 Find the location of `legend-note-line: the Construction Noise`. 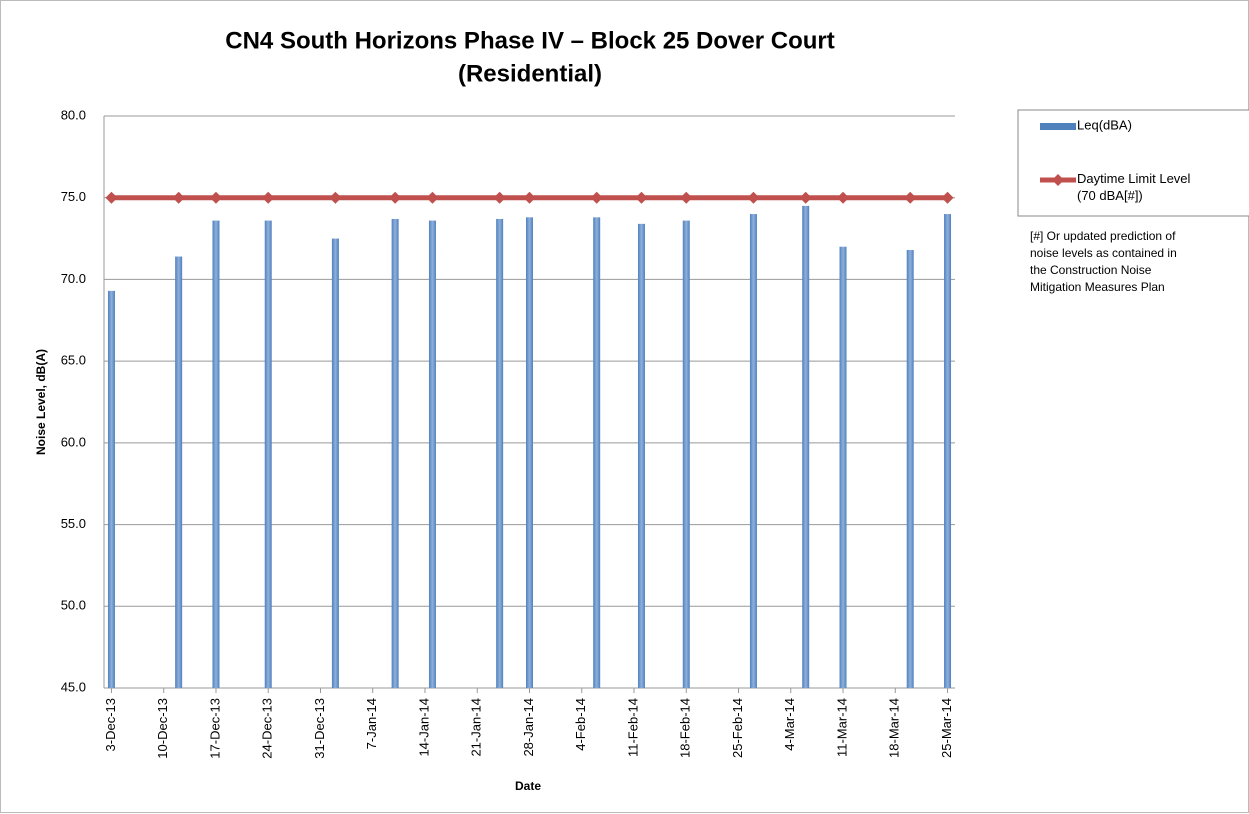

legend-note-line: the Construction Noise is located at coordinates (1091, 270).